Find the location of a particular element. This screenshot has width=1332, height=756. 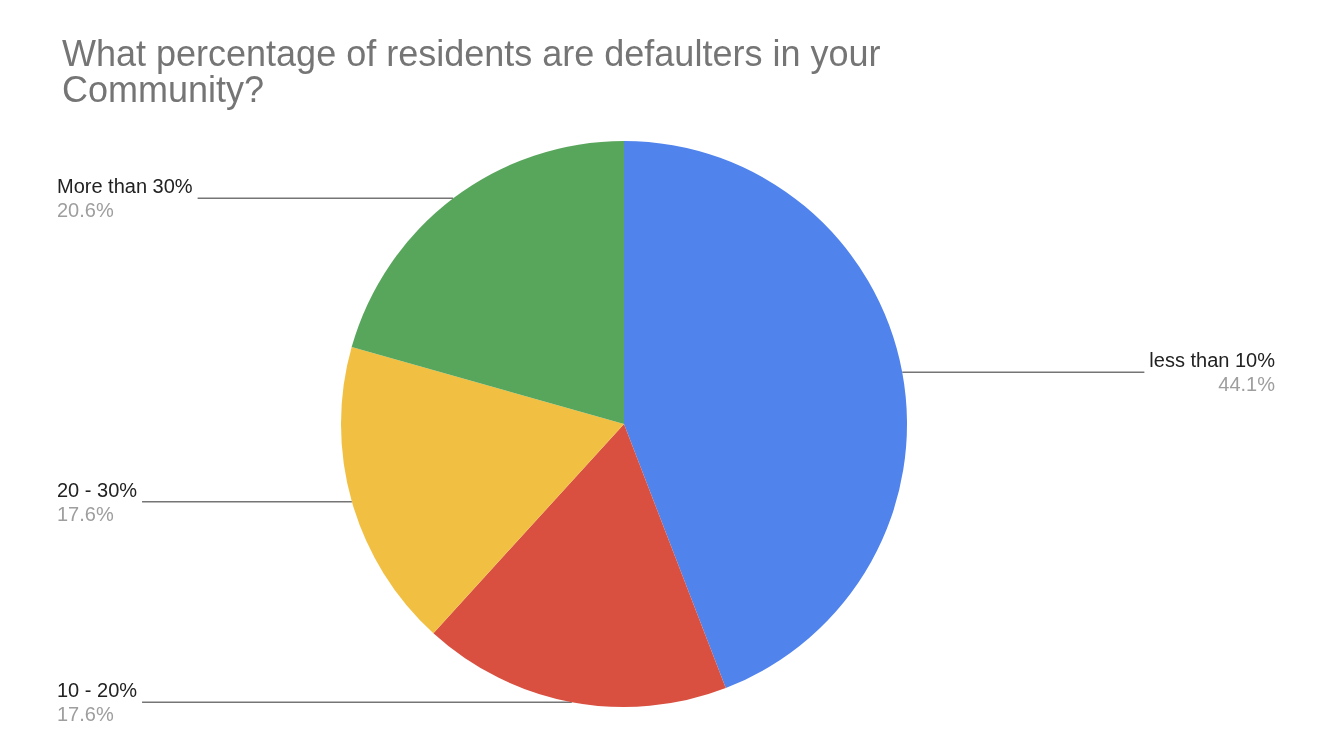

data-label: 44.1% is located at coordinates (1247, 384).